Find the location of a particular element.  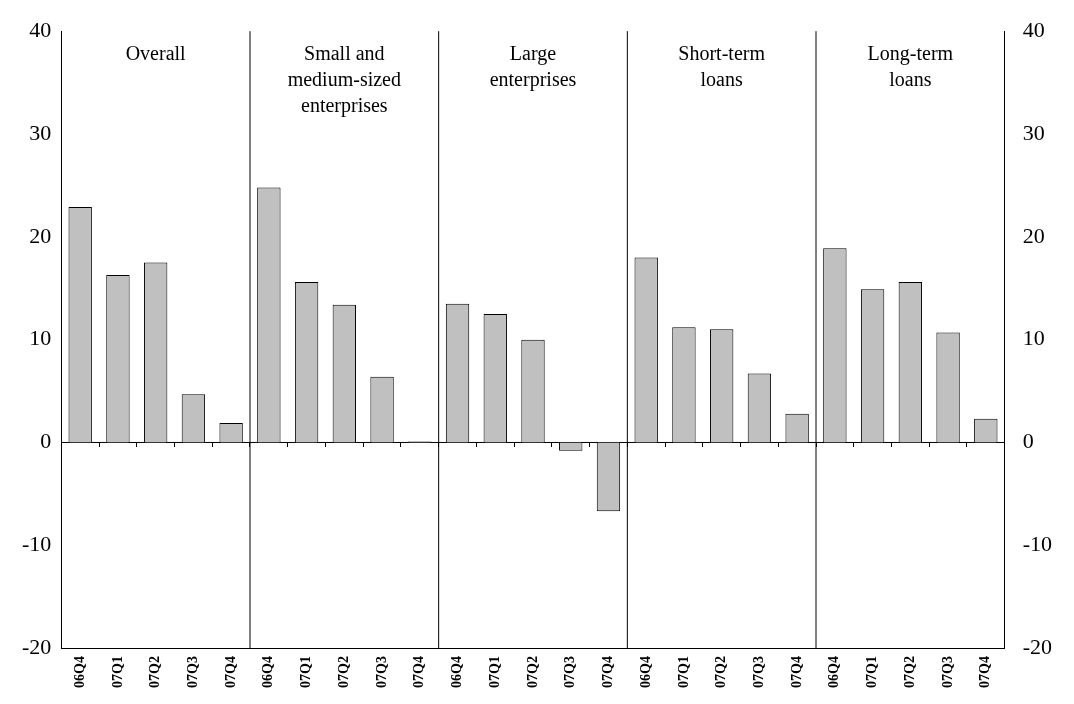

y2-tick-label: 0 is located at coordinates (1028, 441).